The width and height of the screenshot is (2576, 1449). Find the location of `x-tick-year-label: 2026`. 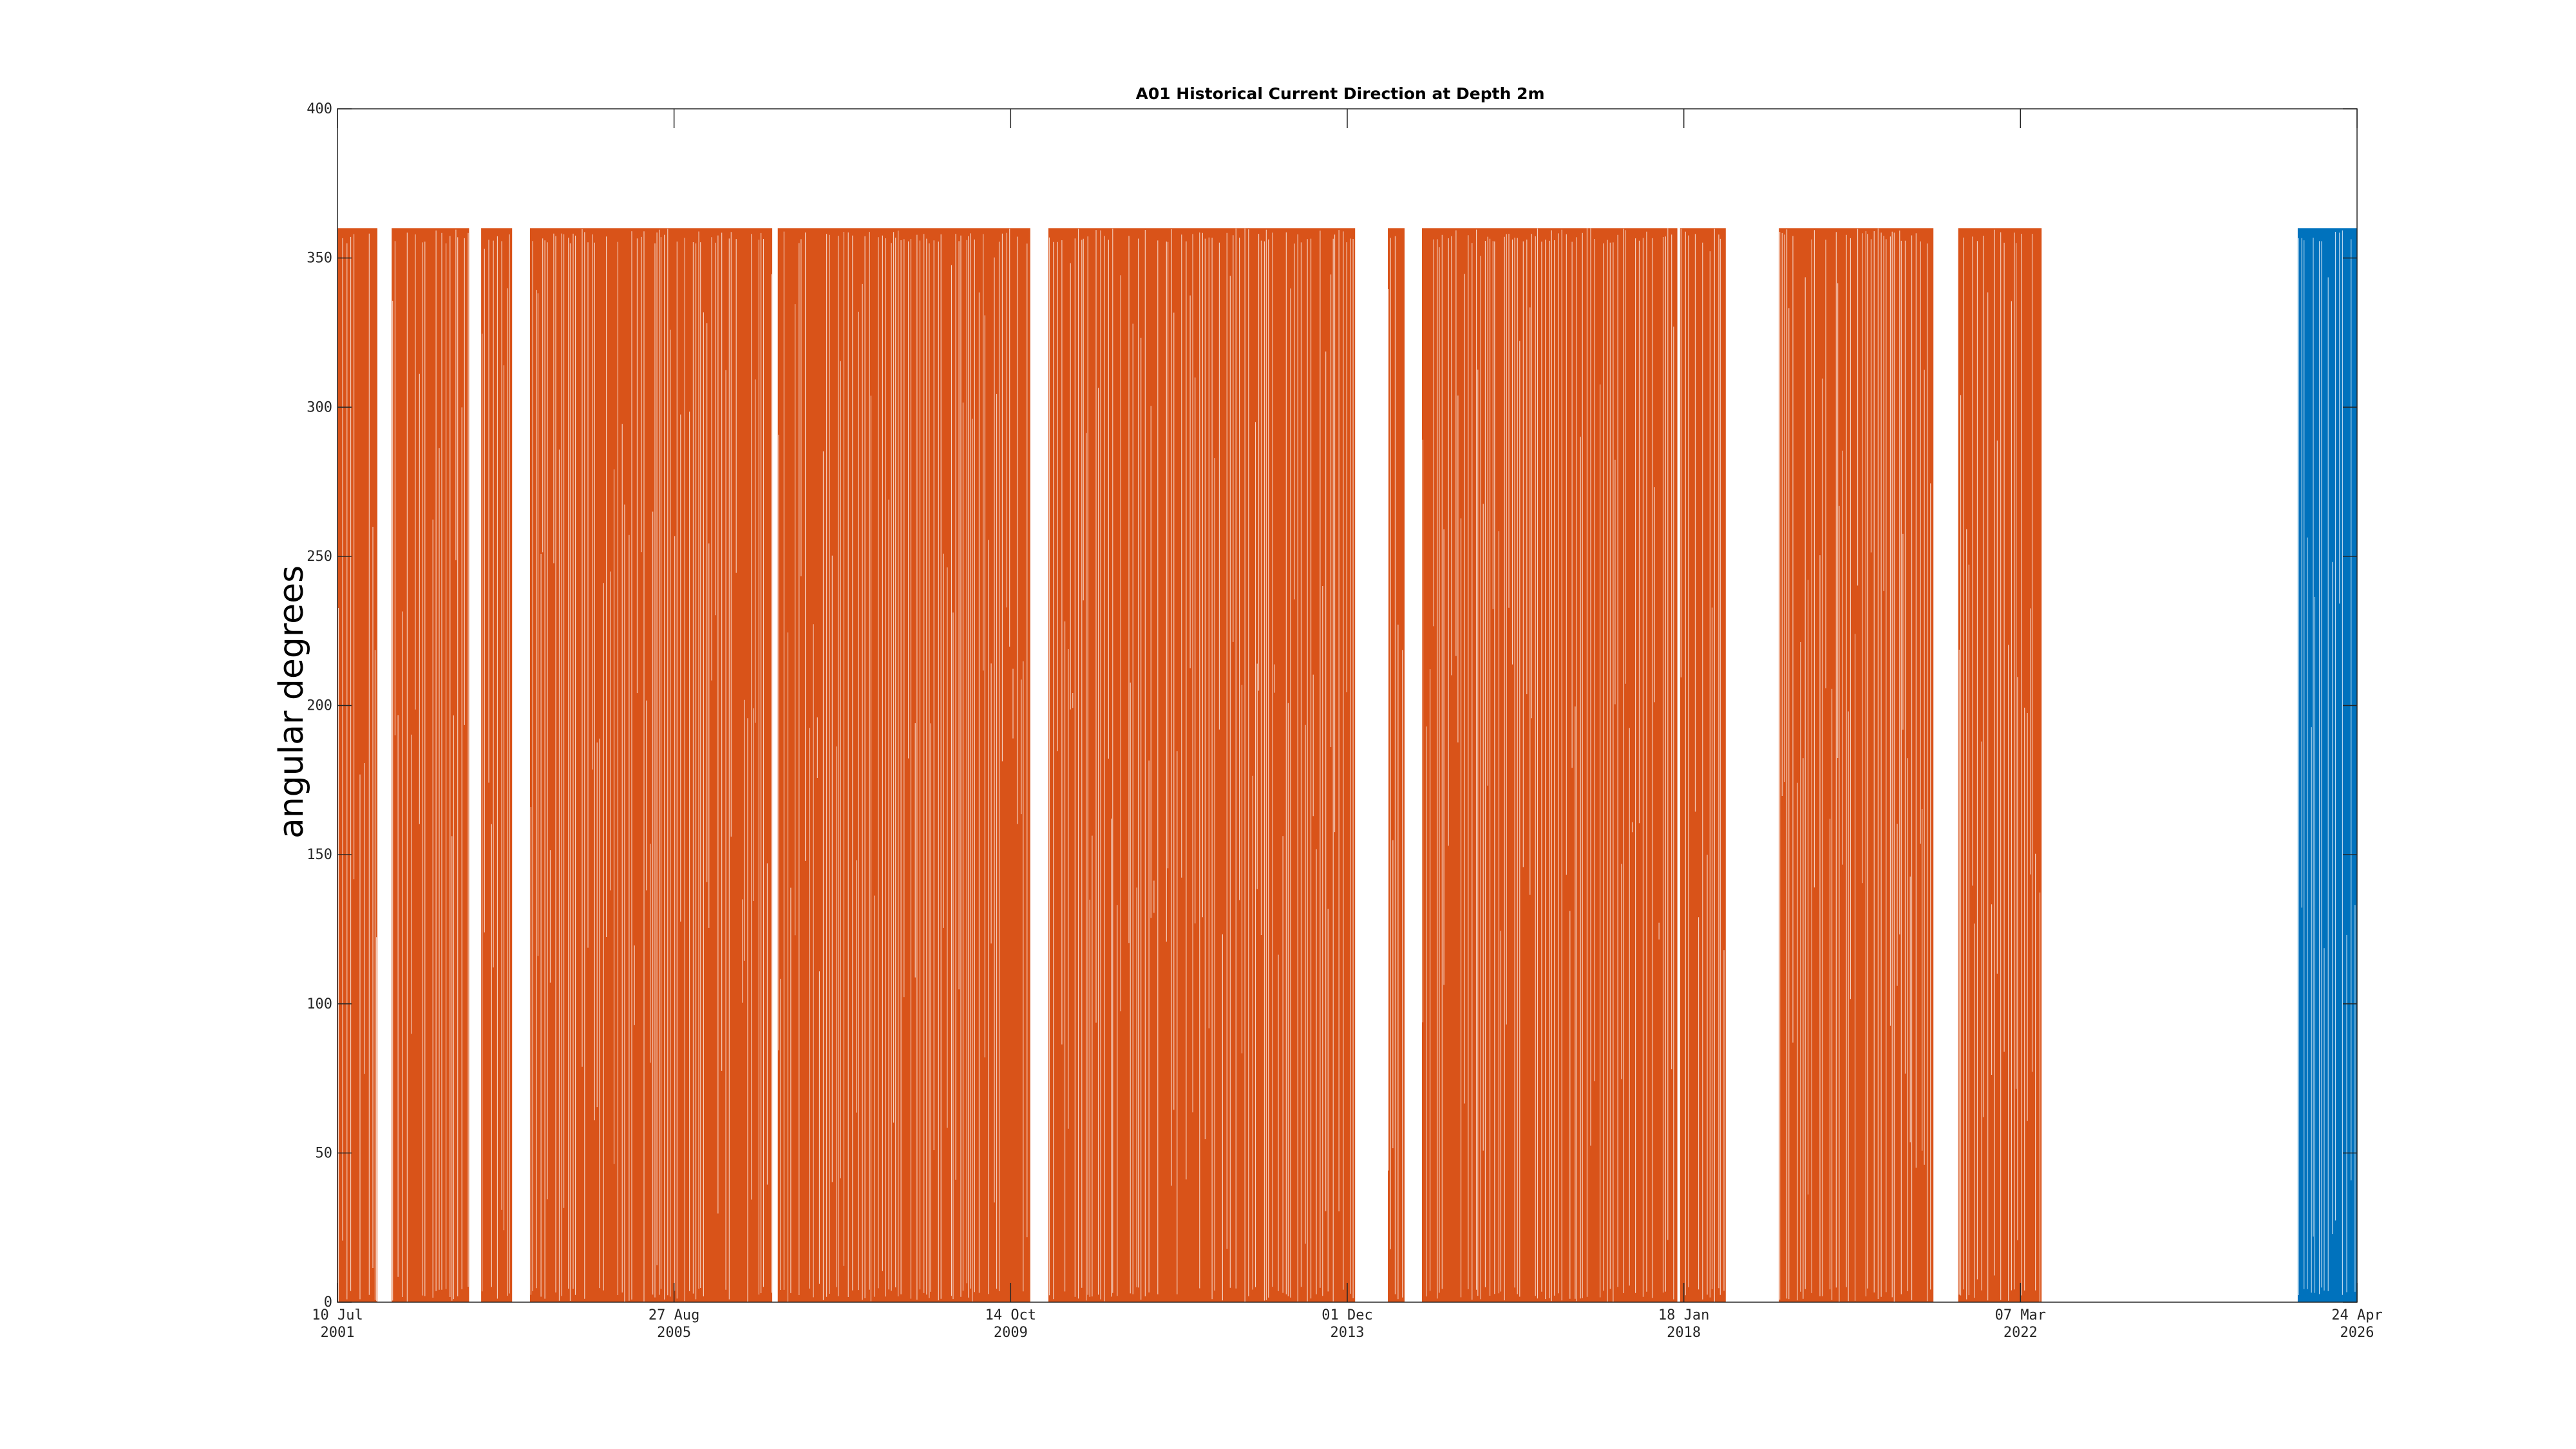

x-tick-year-label: 2026 is located at coordinates (2357, 1333).